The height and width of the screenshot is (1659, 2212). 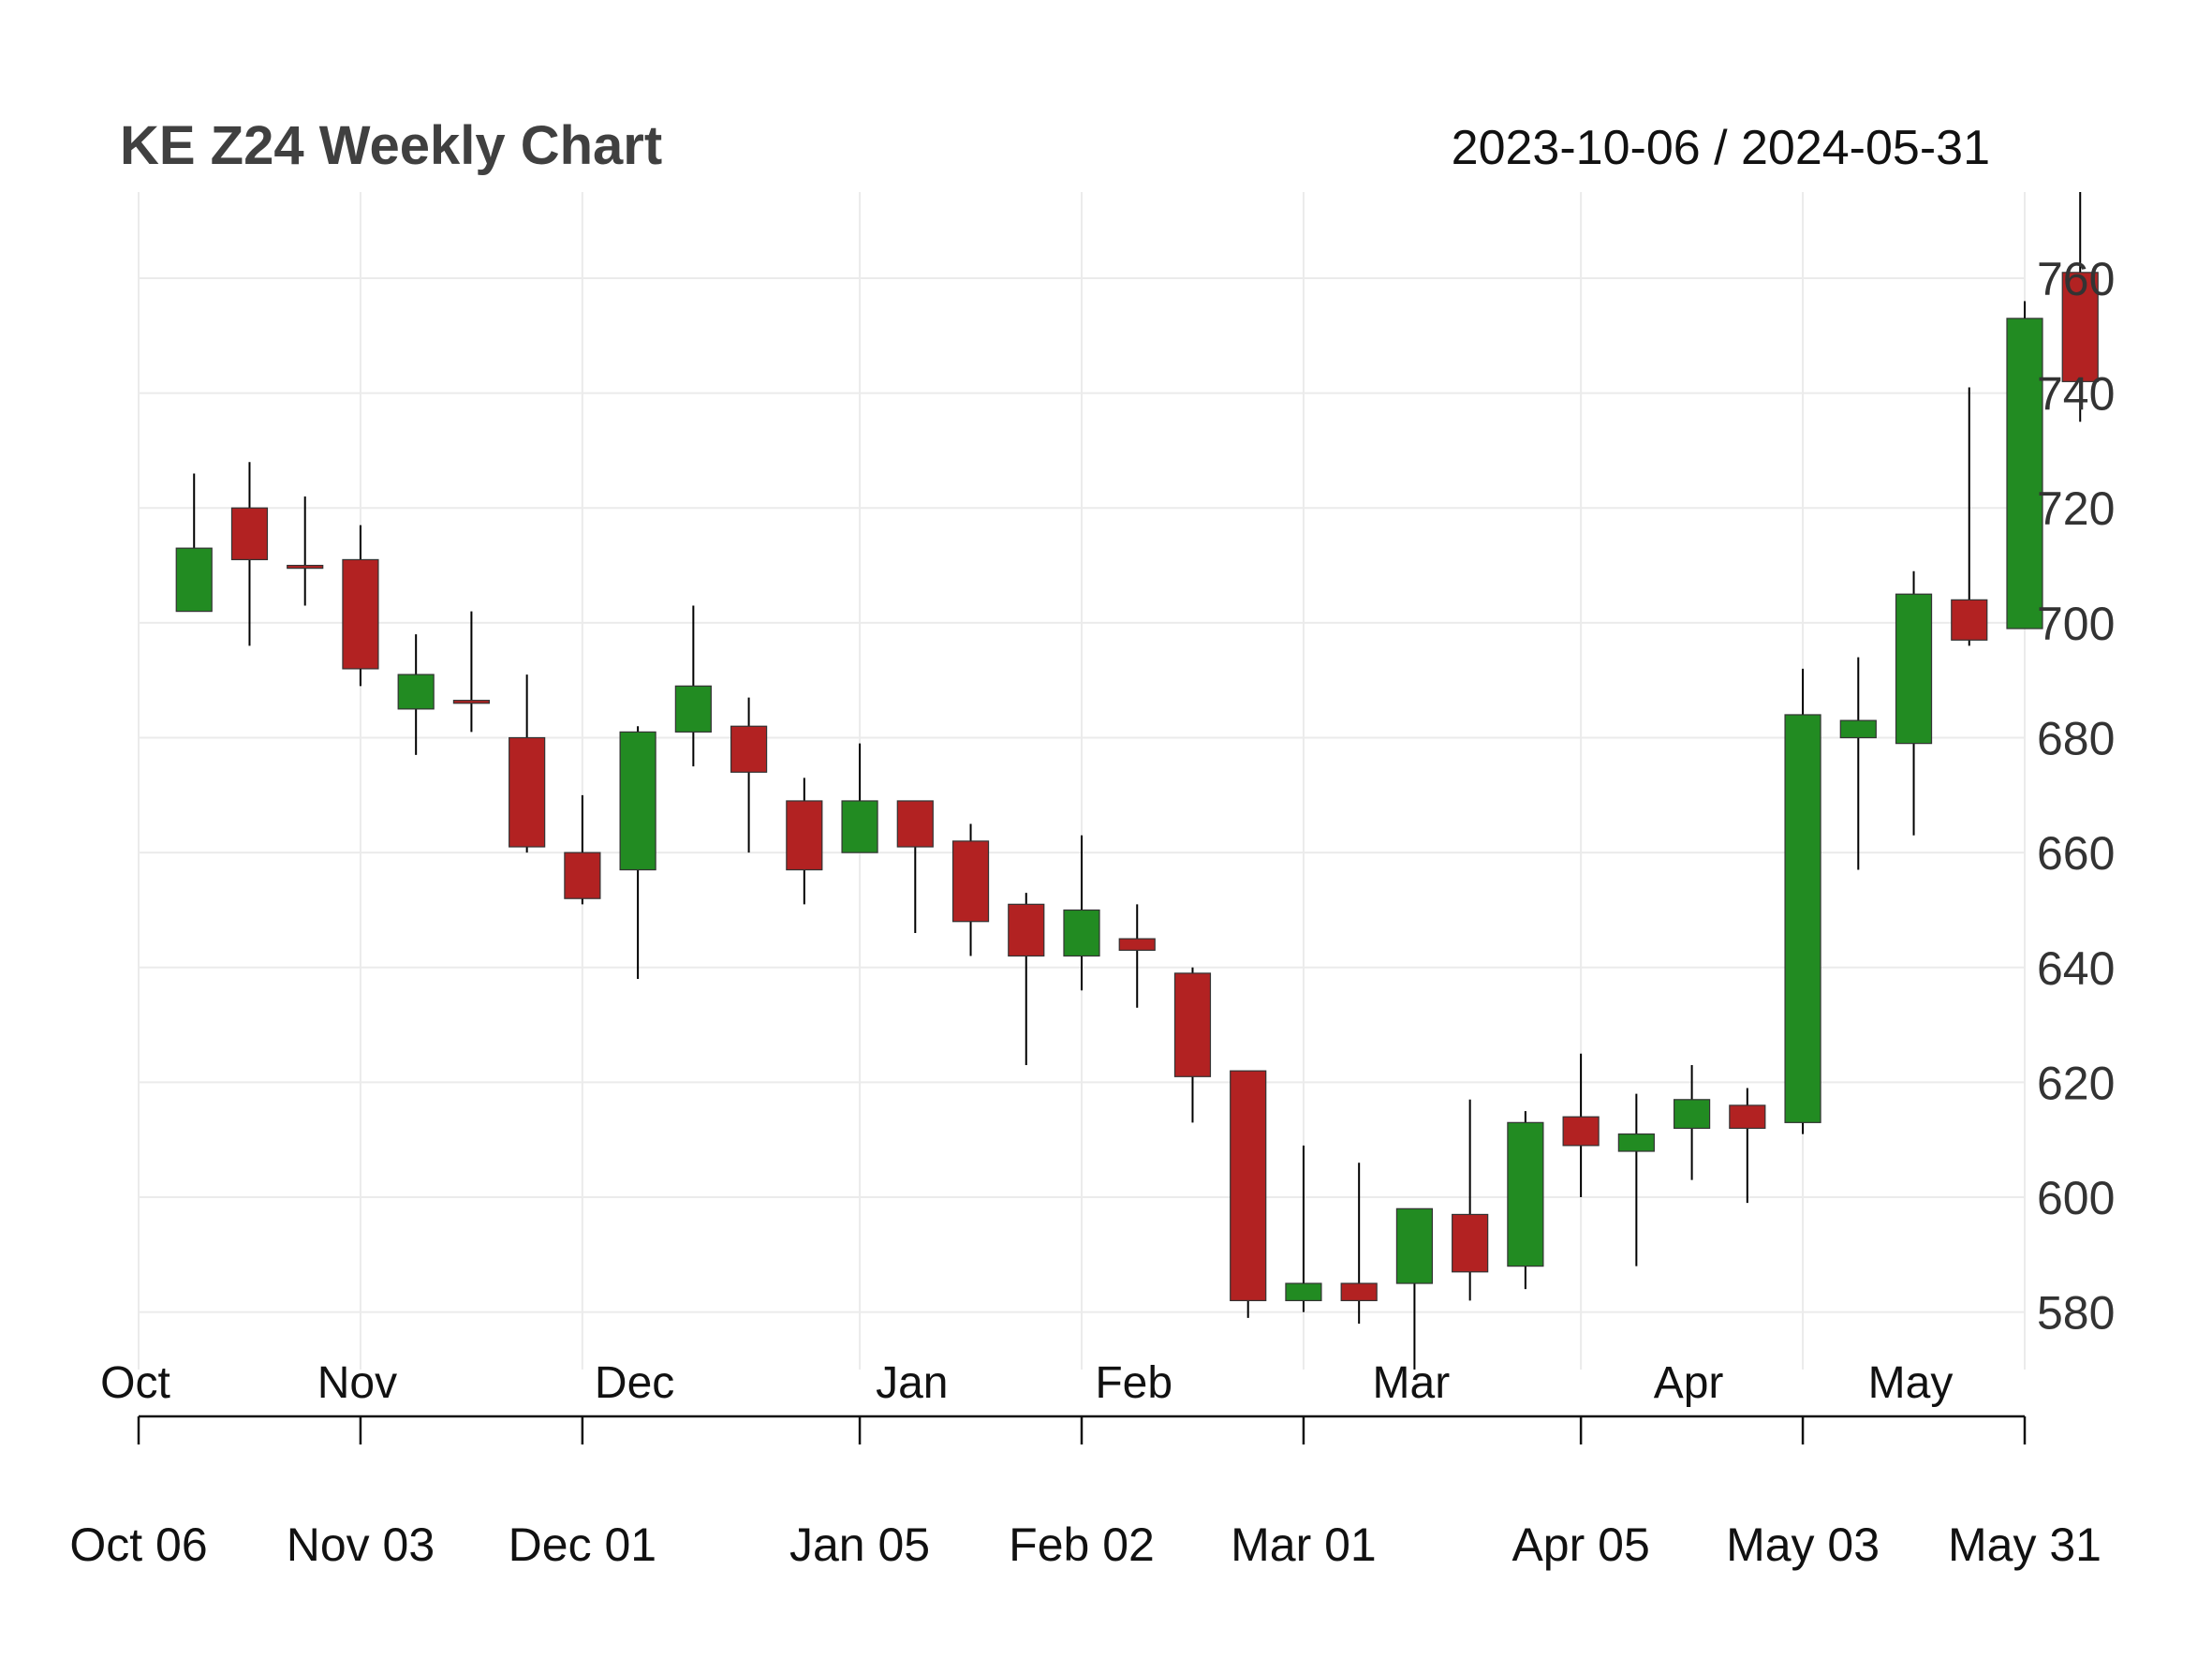 I want to click on month-labels: Oct Nov Dec Jan Feb Mar Apr May, so click(x=1026, y=1383).